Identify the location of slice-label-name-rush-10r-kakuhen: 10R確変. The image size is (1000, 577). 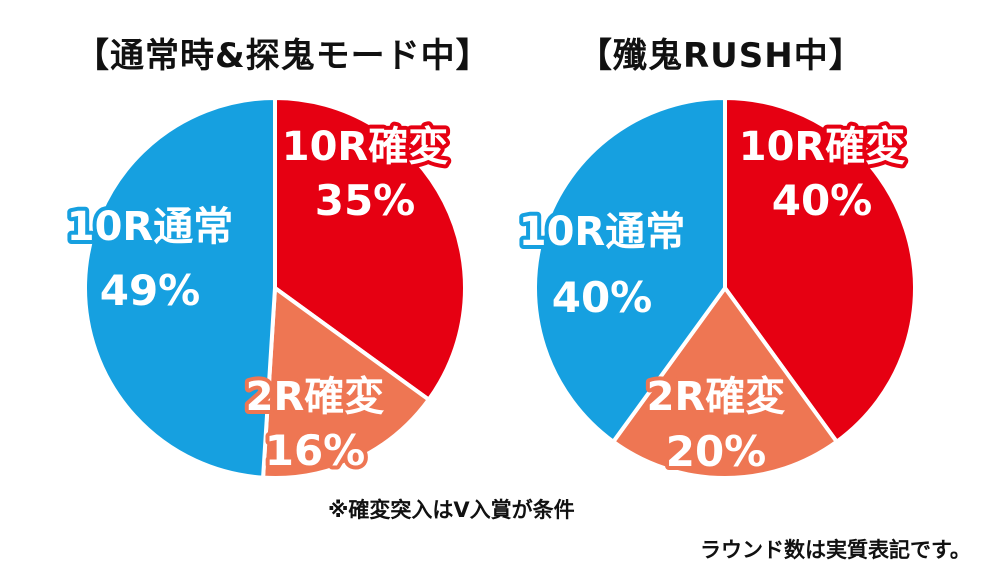
(822, 147).